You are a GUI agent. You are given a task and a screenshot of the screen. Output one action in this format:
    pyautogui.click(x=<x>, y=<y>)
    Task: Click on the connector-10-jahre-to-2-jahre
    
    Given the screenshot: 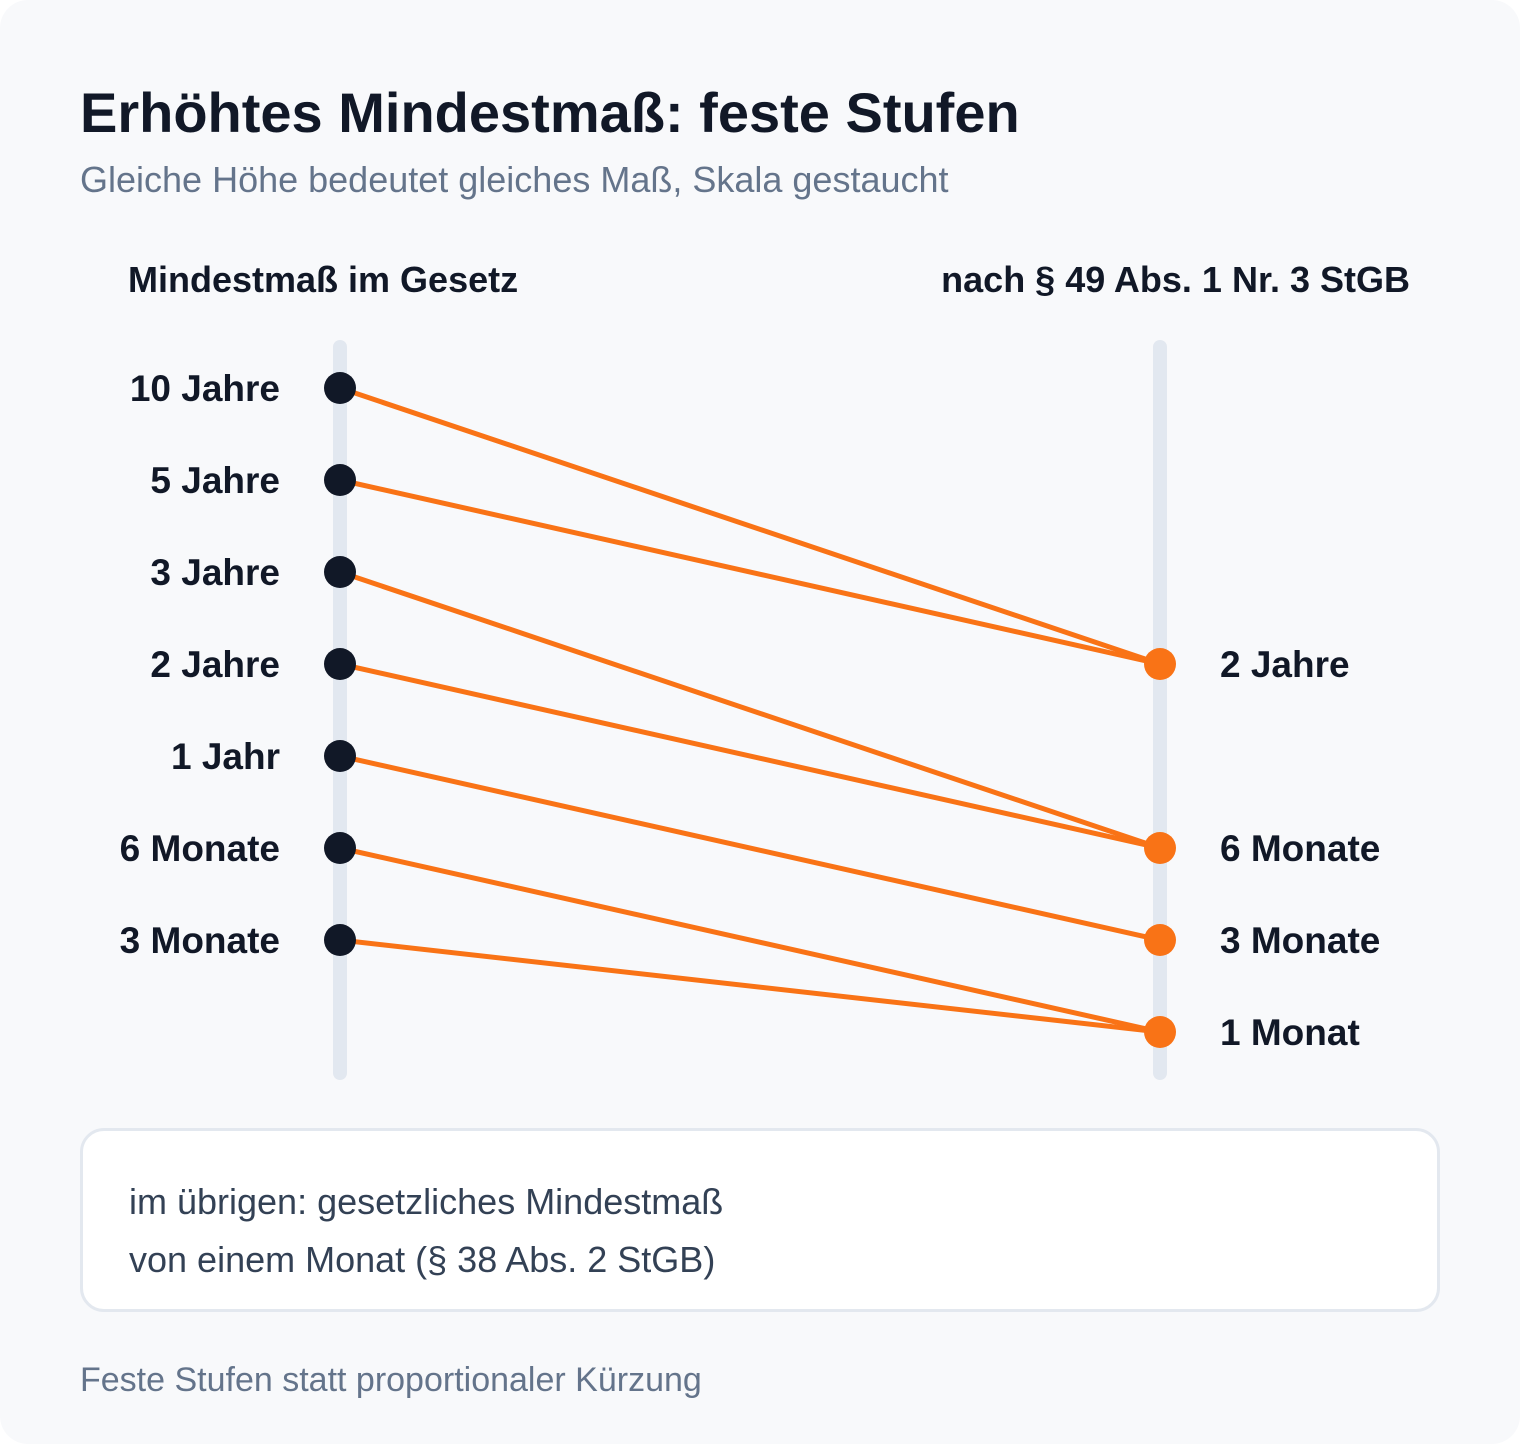 What is the action you would take?
    pyautogui.click(x=750, y=526)
    